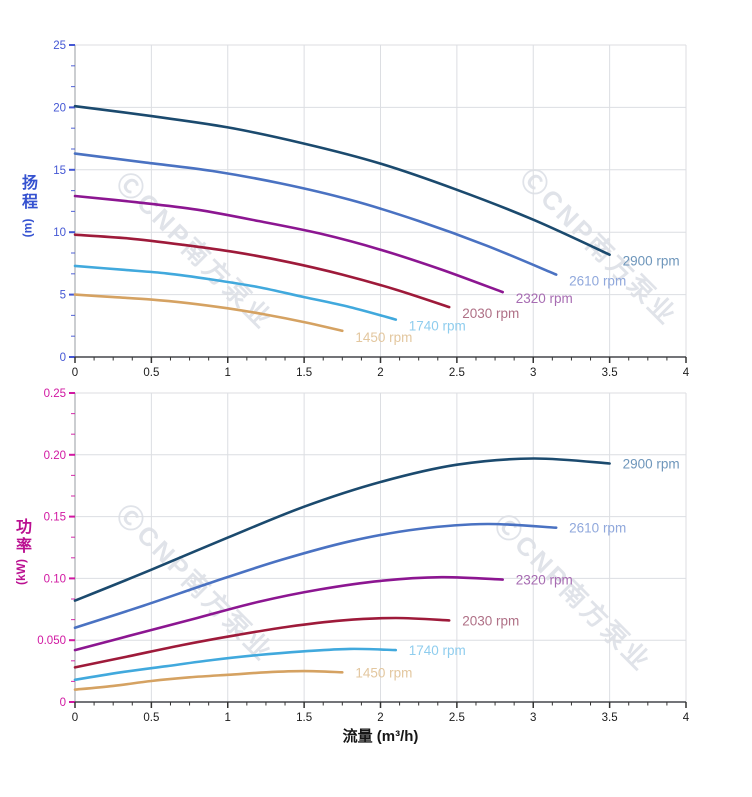 The height and width of the screenshot is (797, 752). Describe the element at coordinates (59, 171) in the screenshot. I see `y-tick-label: 15` at that location.